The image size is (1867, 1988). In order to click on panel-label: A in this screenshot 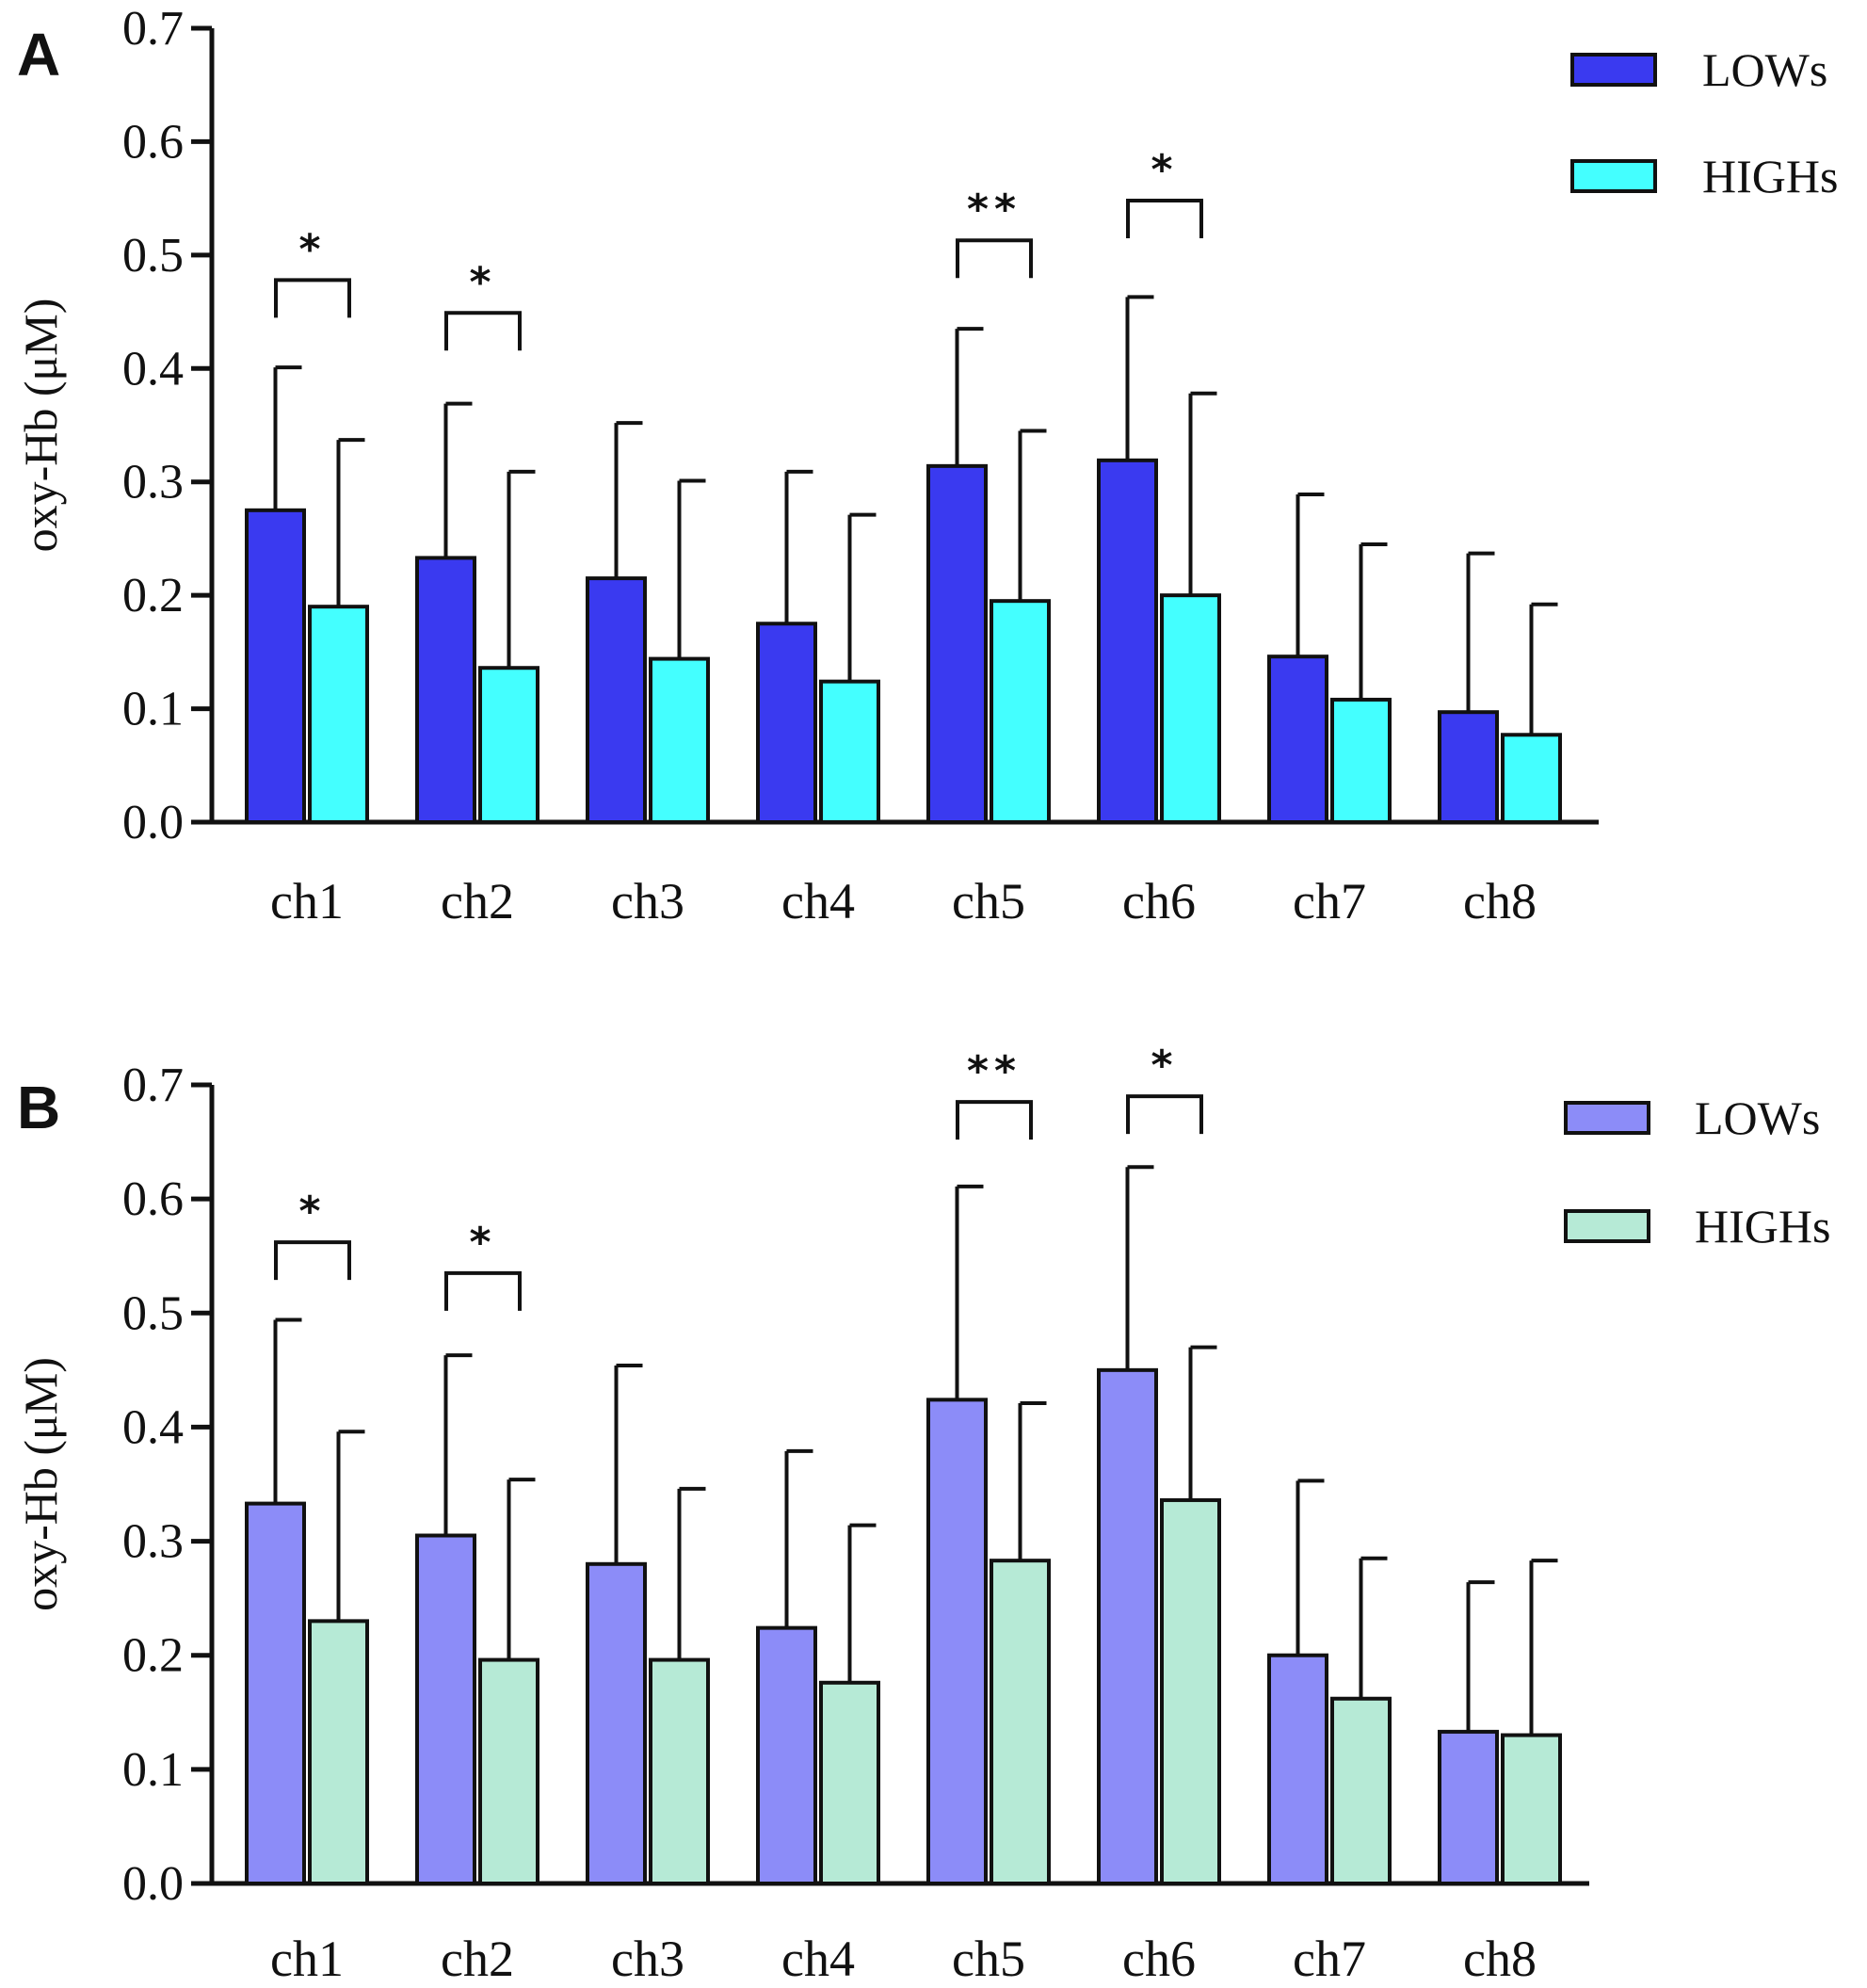, I will do `click(38, 55)`.